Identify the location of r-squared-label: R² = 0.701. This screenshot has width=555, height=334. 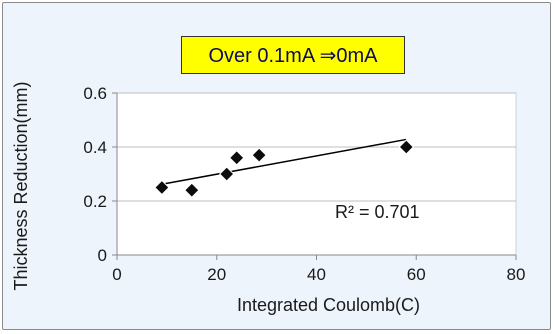
(377, 212).